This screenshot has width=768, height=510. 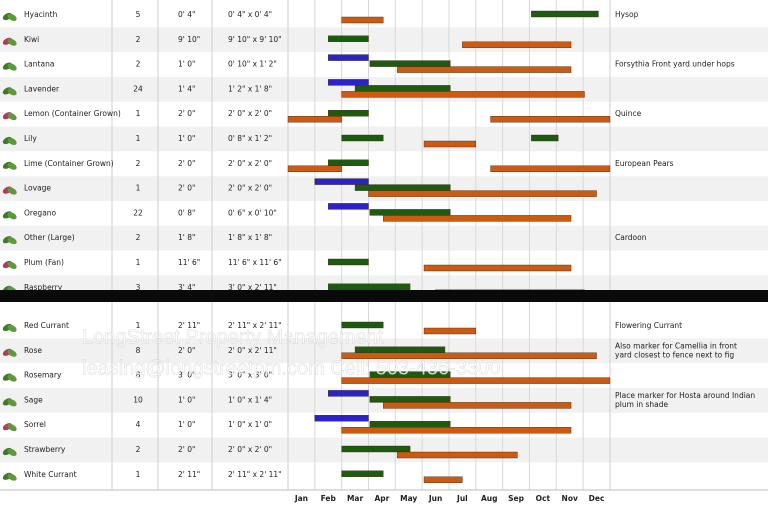 What do you see at coordinates (186, 237) in the screenshot?
I see `spacing: 1' 8"` at bounding box center [186, 237].